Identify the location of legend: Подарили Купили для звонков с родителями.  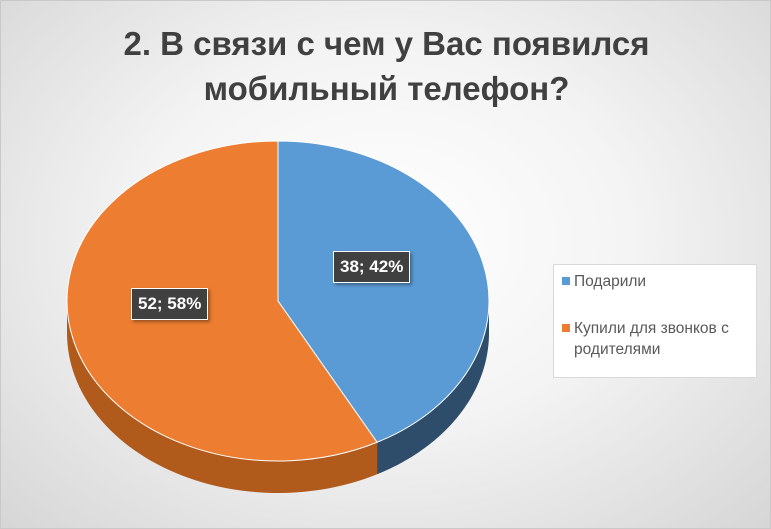
(655, 321).